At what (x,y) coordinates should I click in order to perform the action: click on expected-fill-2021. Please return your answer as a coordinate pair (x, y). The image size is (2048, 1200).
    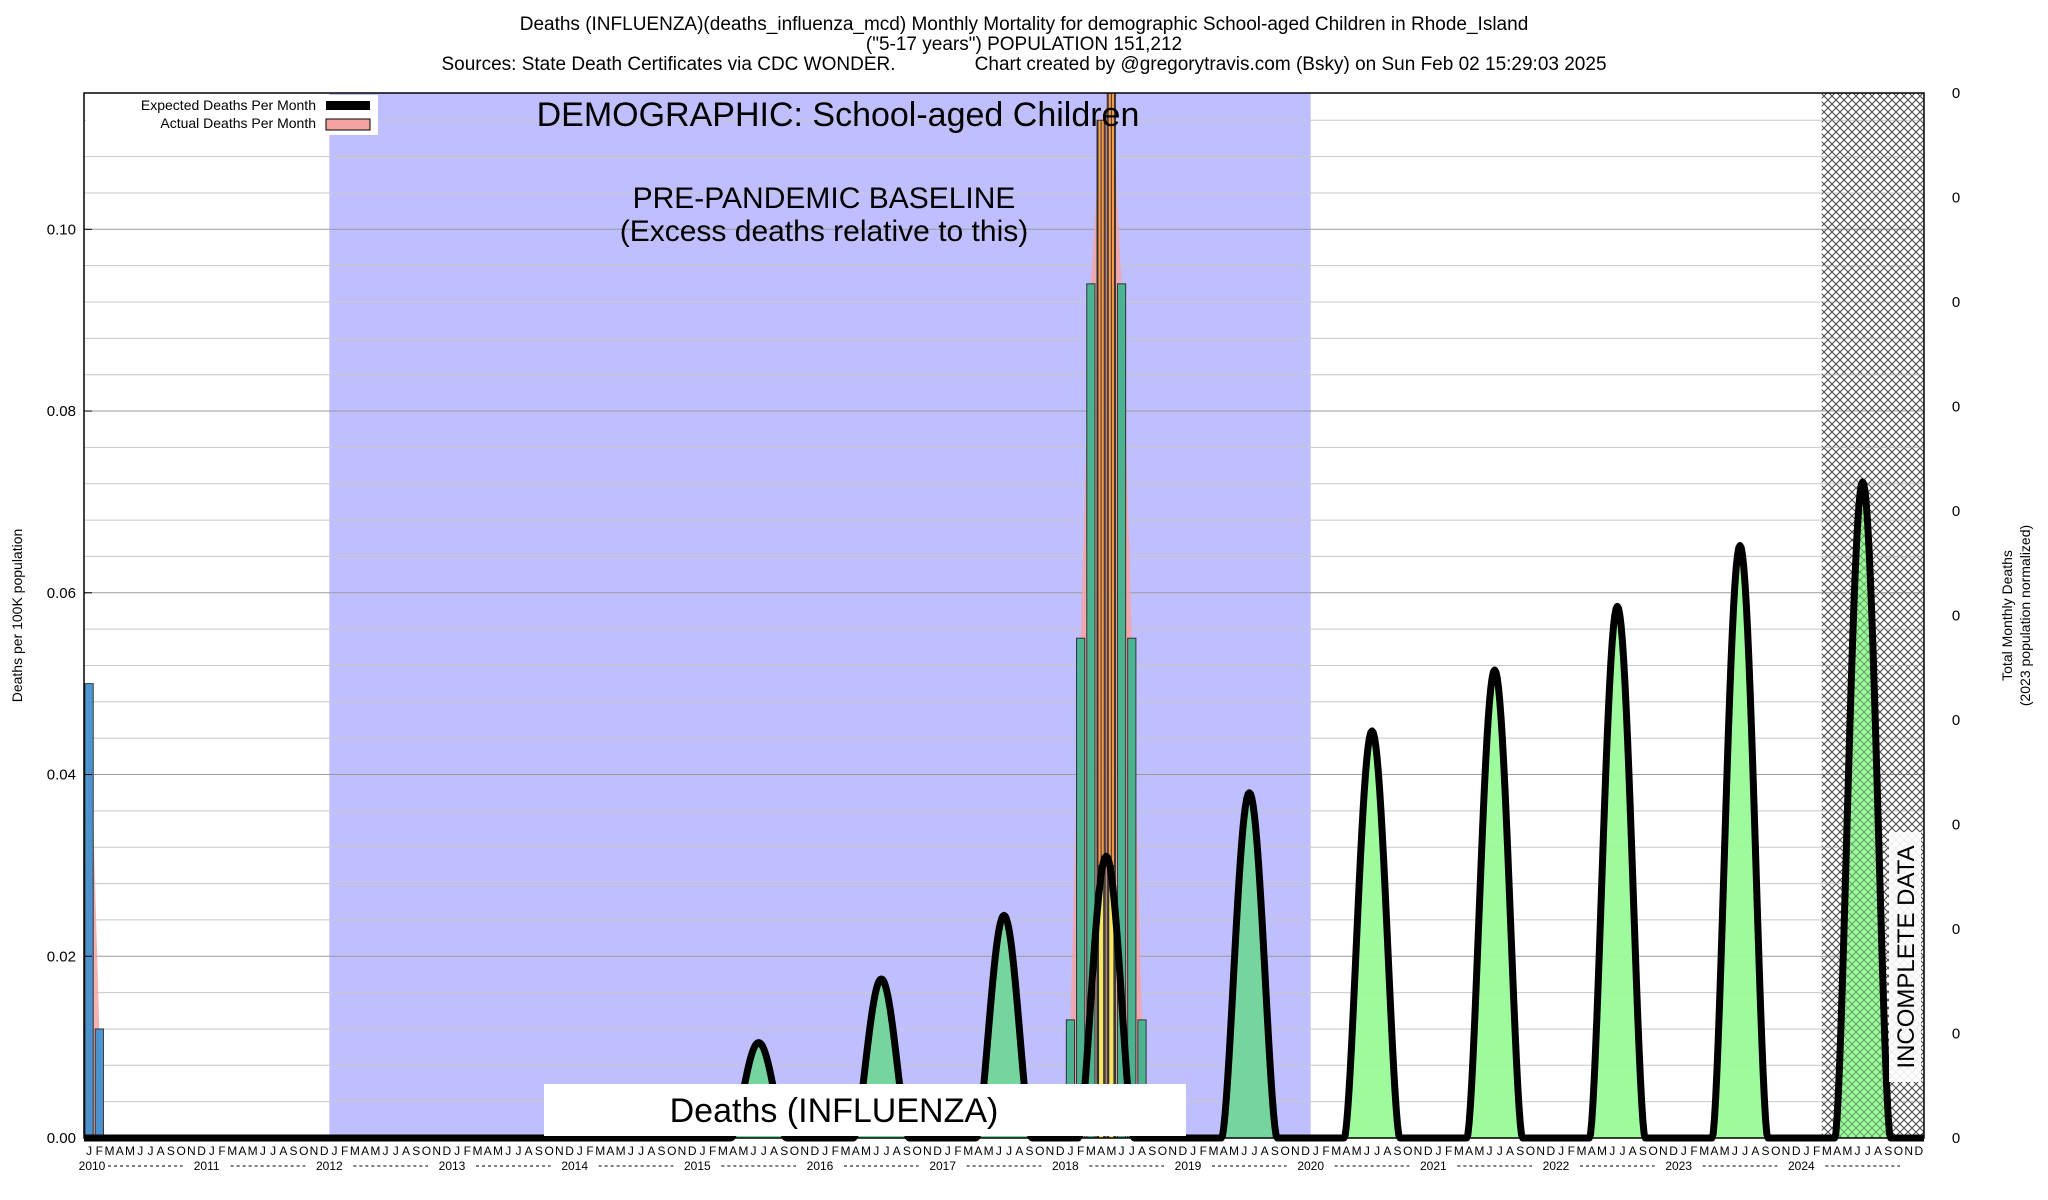
    Looking at the image, I should click on (1495, 904).